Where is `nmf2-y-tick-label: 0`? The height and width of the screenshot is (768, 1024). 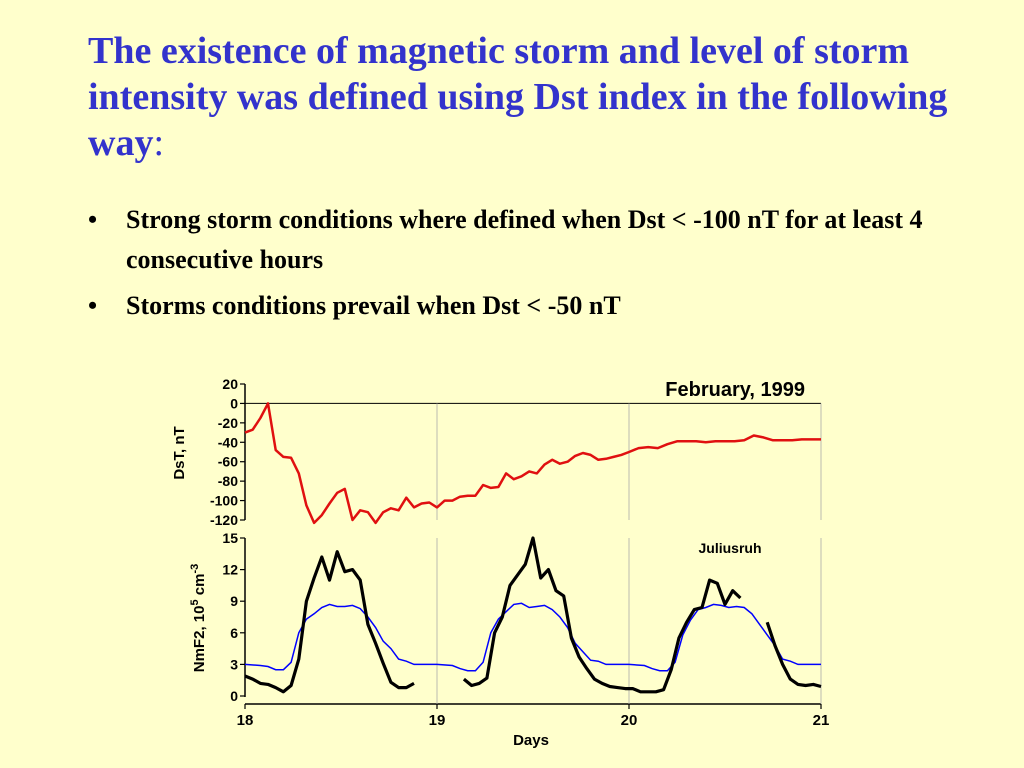 nmf2-y-tick-label: 0 is located at coordinates (234, 696).